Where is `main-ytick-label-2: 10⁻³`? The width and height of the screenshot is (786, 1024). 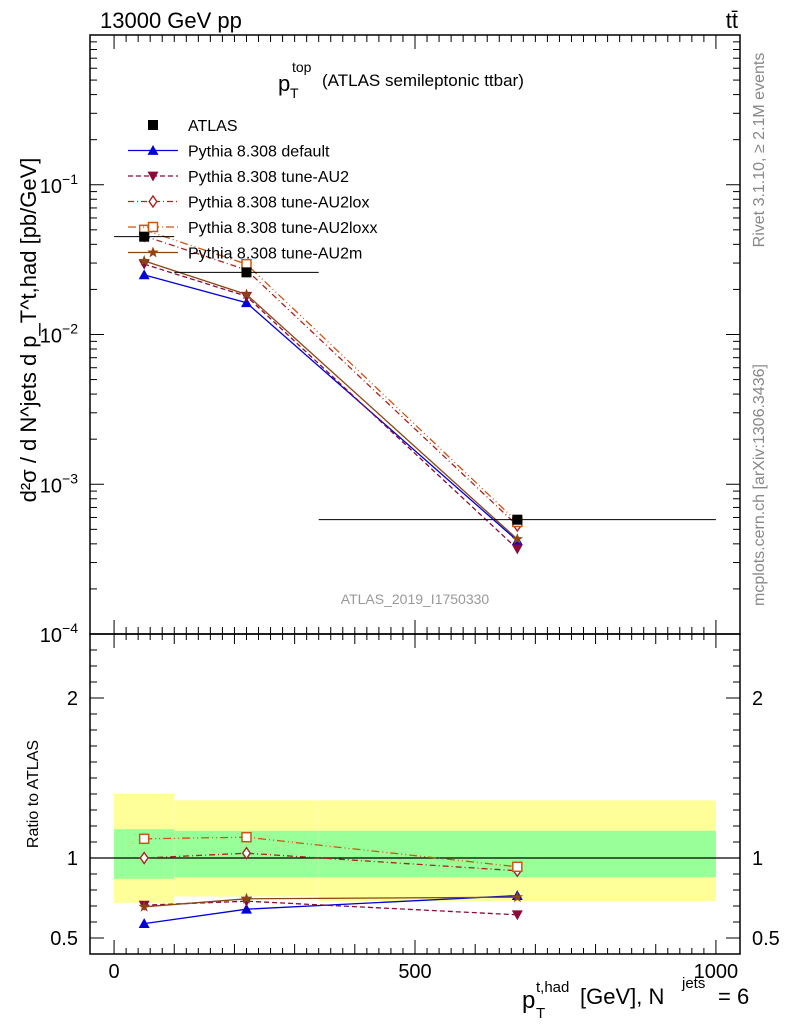 main-ytick-label-2: 10⁻³ is located at coordinates (59, 483).